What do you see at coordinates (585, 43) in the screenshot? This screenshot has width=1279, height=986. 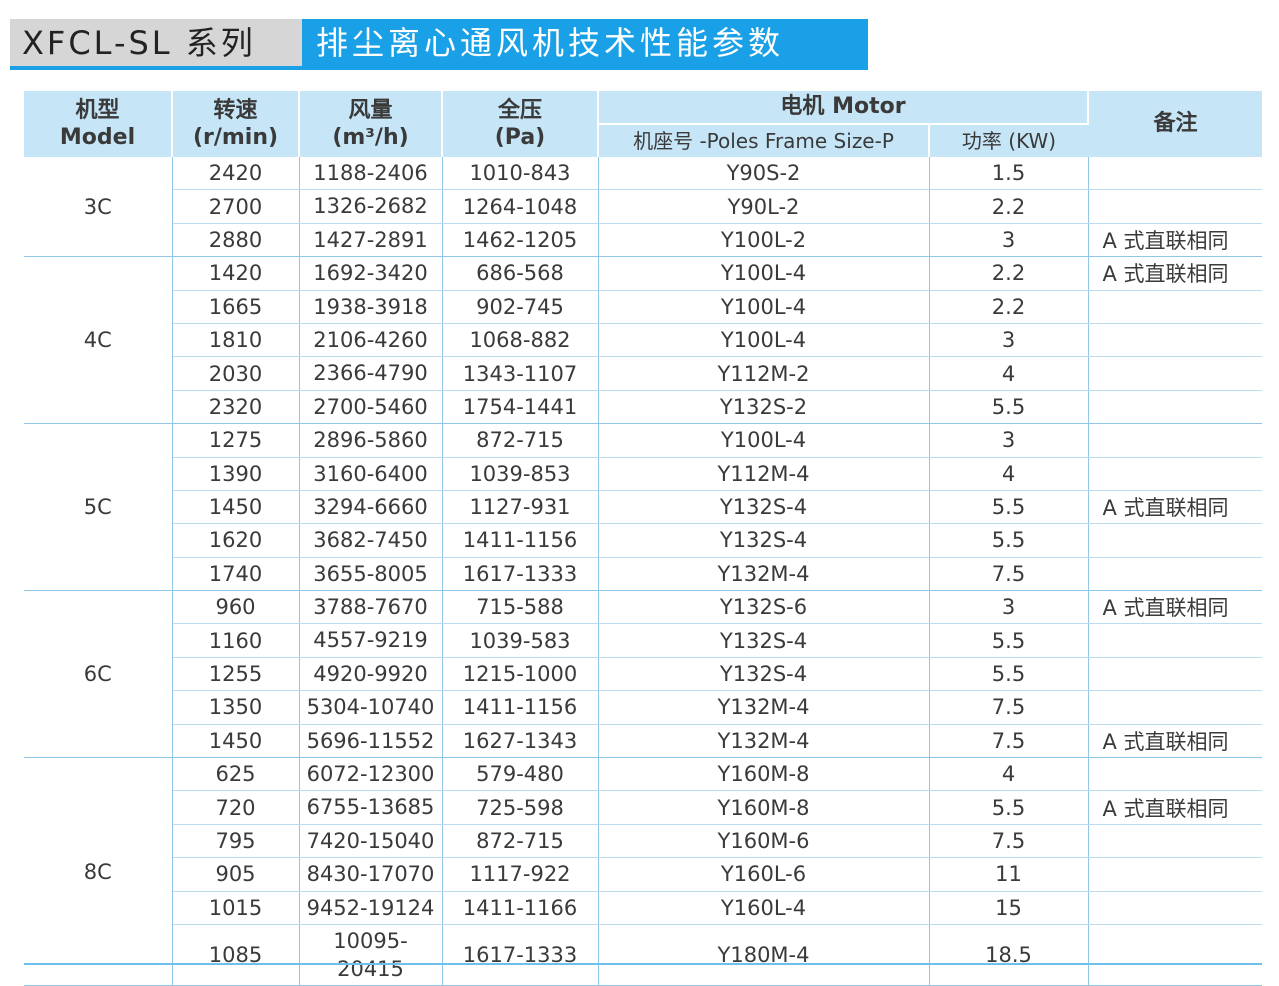 I see `page-title: 排尘离心通风机技术性能参数` at bounding box center [585, 43].